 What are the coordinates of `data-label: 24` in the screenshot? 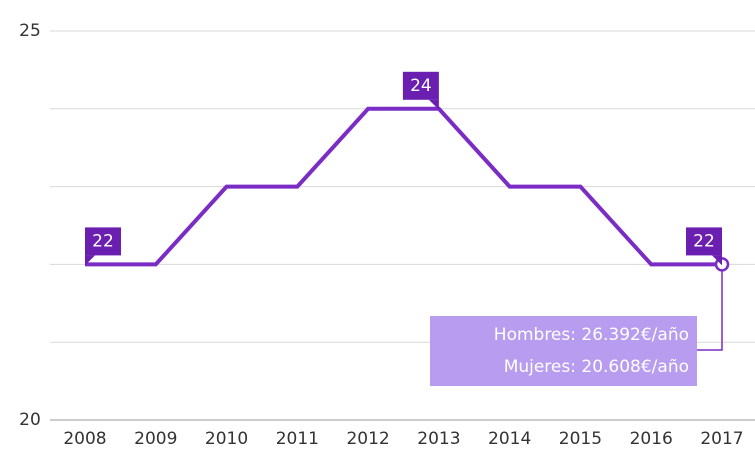 It's located at (421, 86).